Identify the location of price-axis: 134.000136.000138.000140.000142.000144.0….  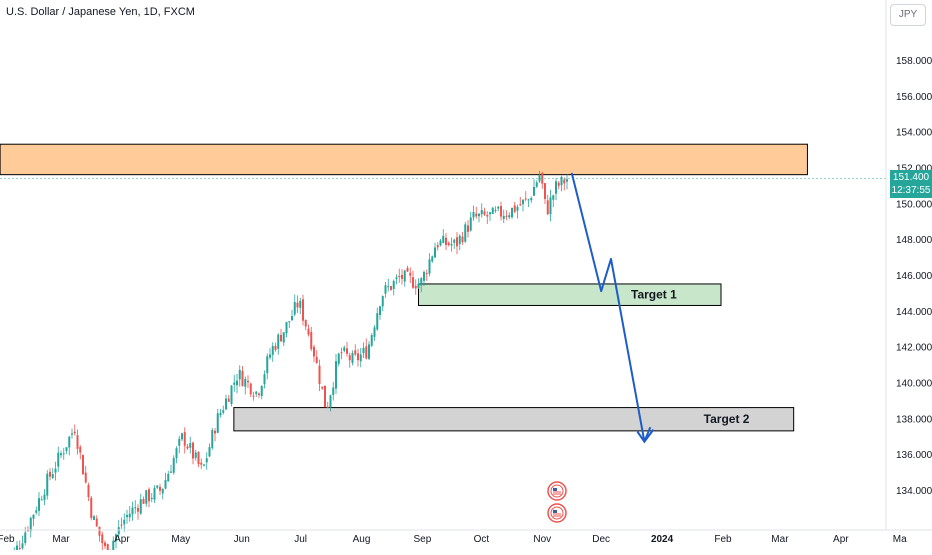
(909, 265).